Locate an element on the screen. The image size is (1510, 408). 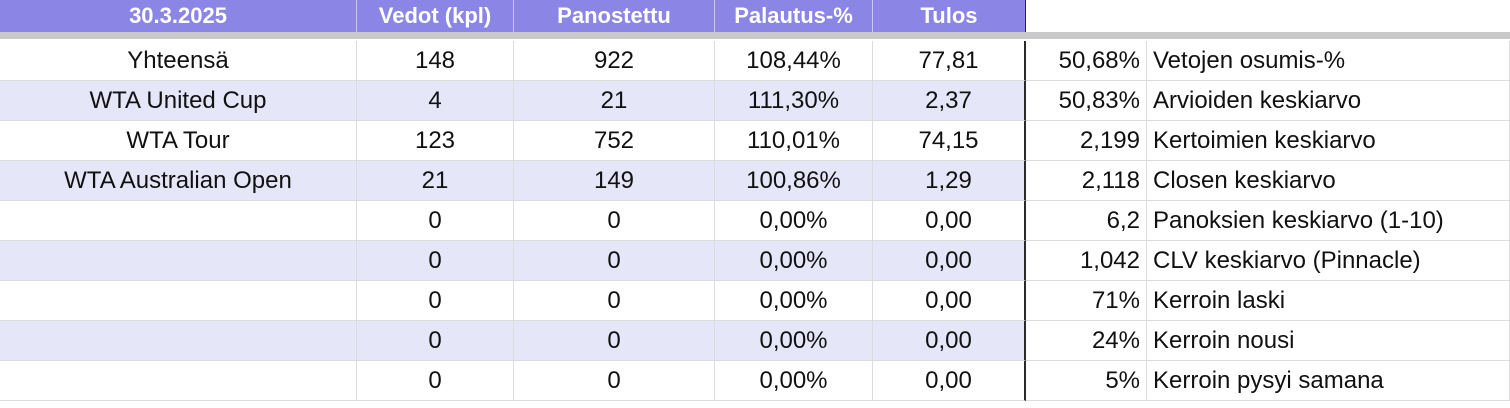
cell-vedot: 21 is located at coordinates (435, 181).